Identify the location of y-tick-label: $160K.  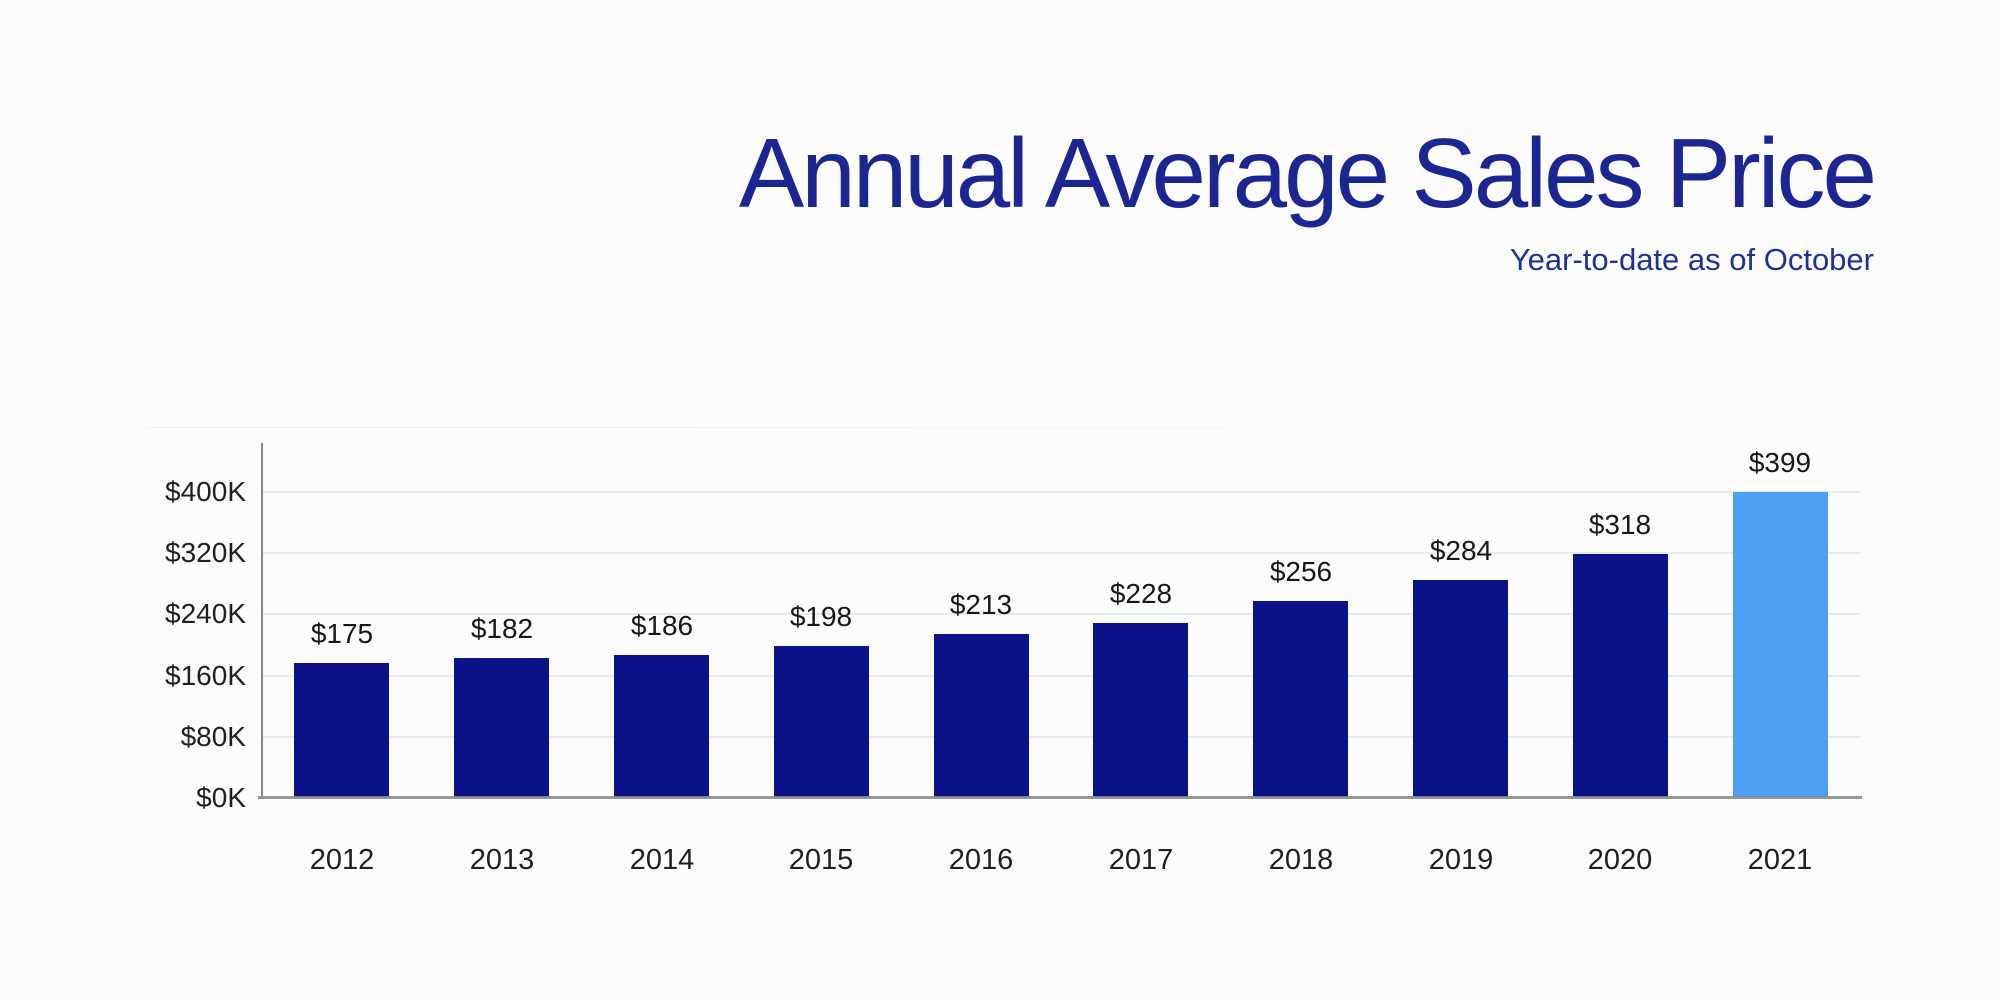
(205, 675).